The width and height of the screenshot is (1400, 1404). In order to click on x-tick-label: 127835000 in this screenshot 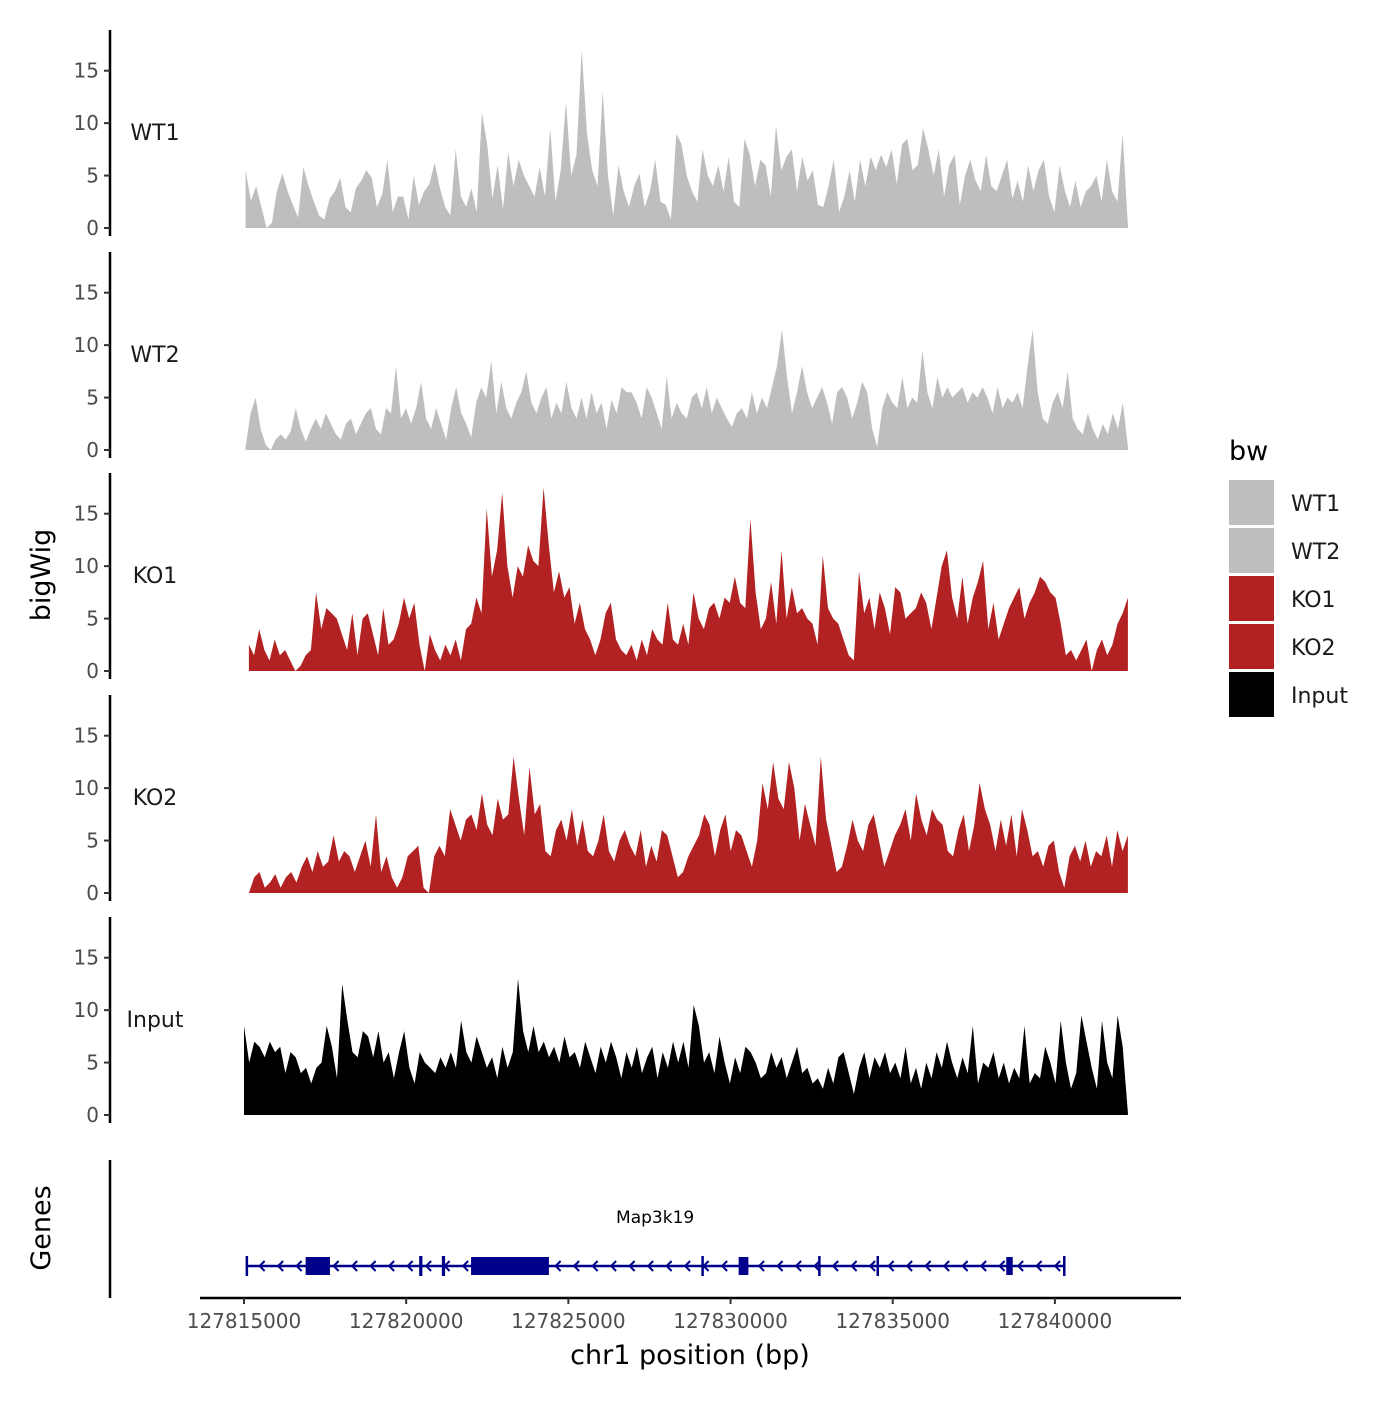, I will do `click(892, 1321)`.